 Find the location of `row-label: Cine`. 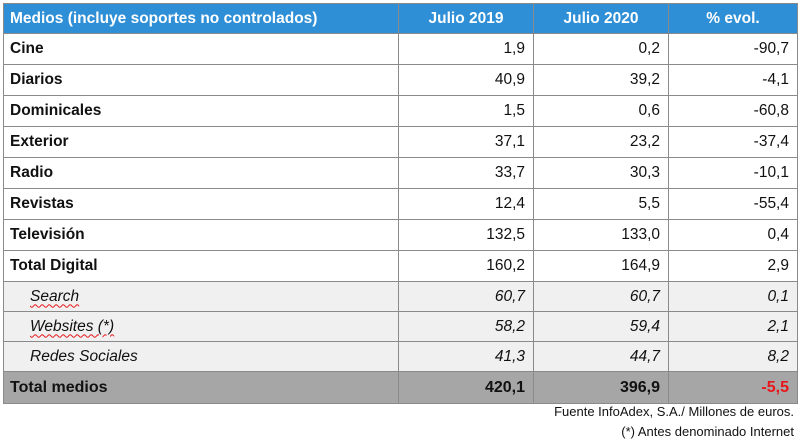

row-label: Cine is located at coordinates (201, 49).